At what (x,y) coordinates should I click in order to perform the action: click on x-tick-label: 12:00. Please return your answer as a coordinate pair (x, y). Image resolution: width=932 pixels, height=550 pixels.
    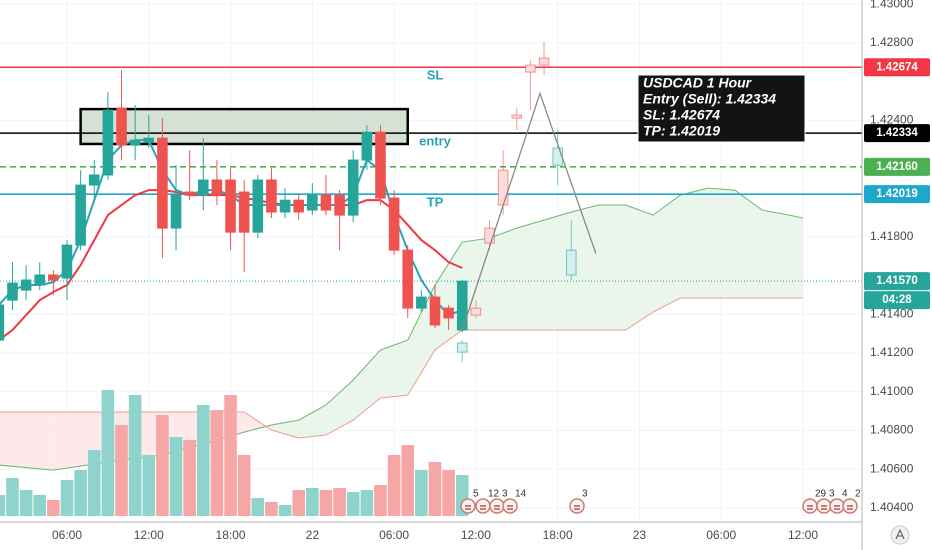
    Looking at the image, I should click on (803, 535).